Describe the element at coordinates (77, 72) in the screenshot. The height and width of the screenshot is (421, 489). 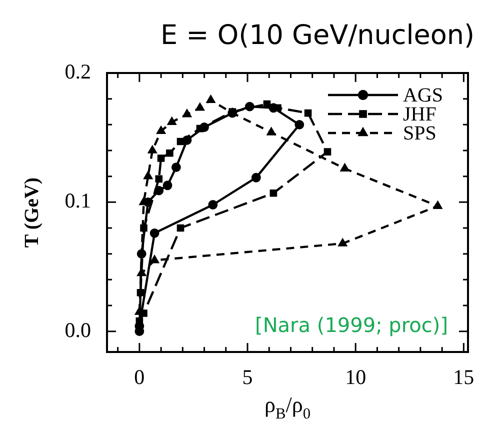
I see `y-tick-label: 0.2` at that location.